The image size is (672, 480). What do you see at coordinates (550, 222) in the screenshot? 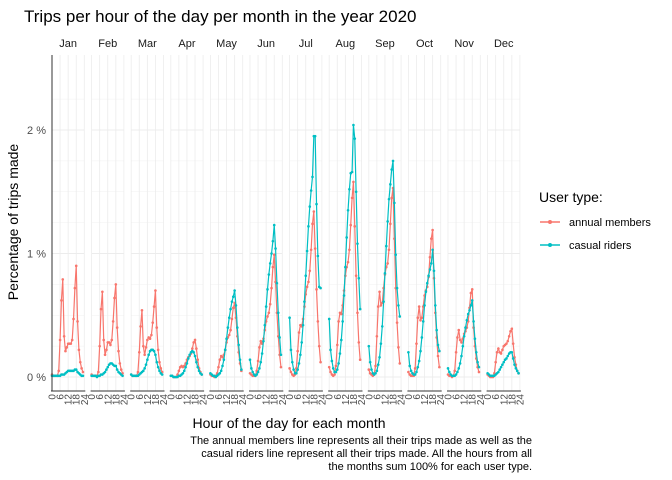
I see `legend-key-point` at bounding box center [550, 222].